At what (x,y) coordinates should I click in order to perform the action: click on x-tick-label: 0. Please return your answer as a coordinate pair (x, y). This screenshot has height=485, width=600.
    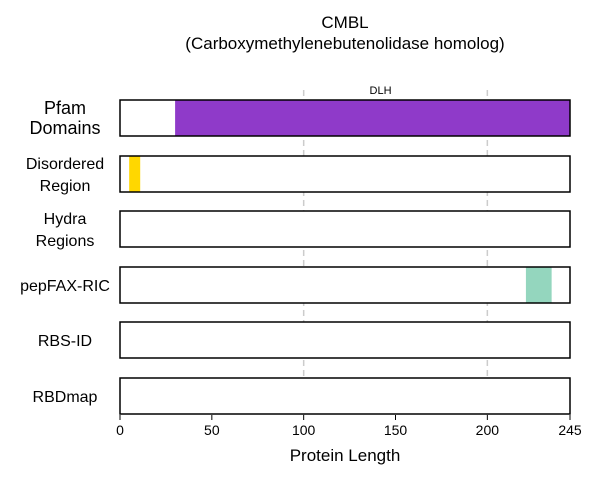
    Looking at the image, I should click on (120, 430).